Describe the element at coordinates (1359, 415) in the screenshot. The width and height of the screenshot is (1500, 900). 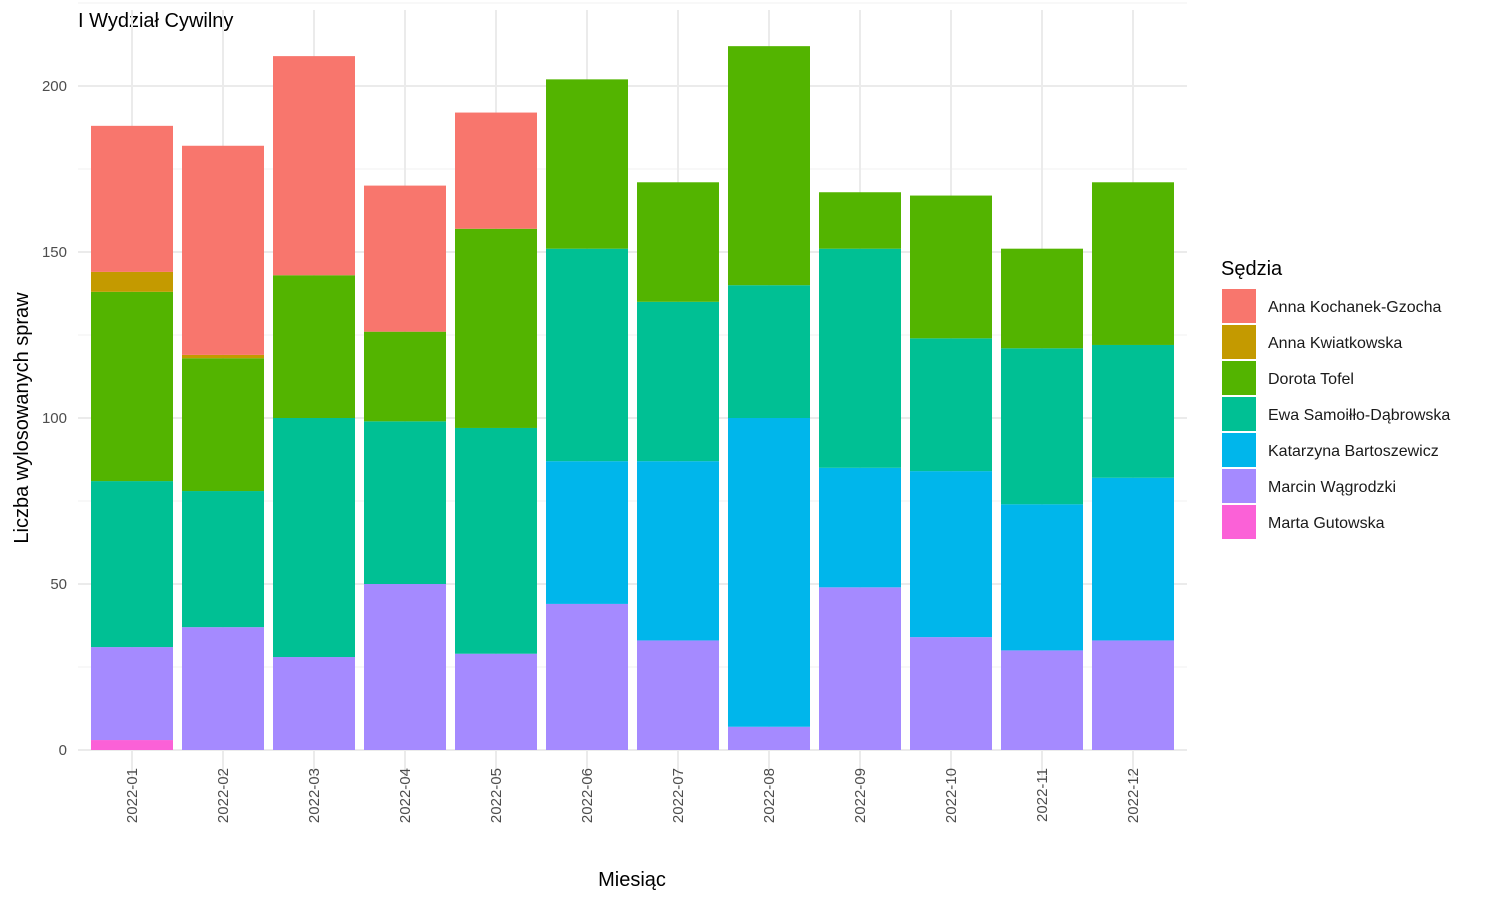
I see `legend-label: Ewa Samoiłło-Dąbrowska` at that location.